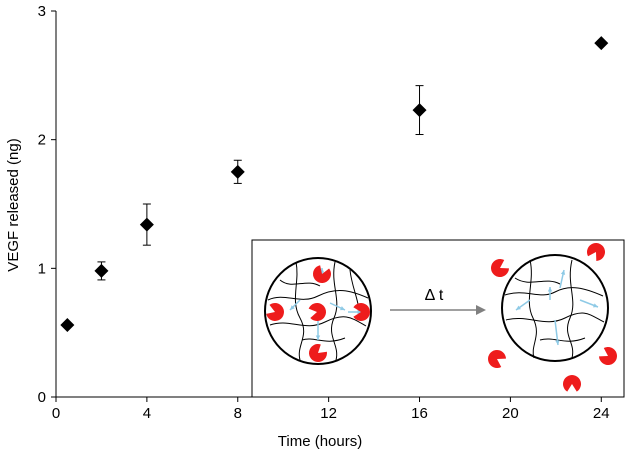  I want to click on time-arrowhead, so click(481, 310).